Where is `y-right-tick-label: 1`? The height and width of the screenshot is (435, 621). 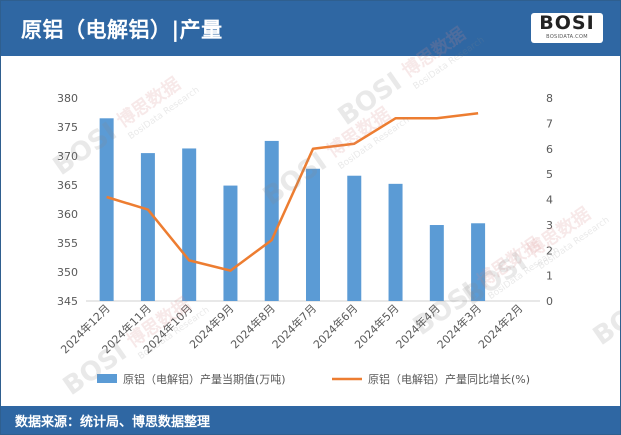
y-right-tick-label: 1 is located at coordinates (549, 276).